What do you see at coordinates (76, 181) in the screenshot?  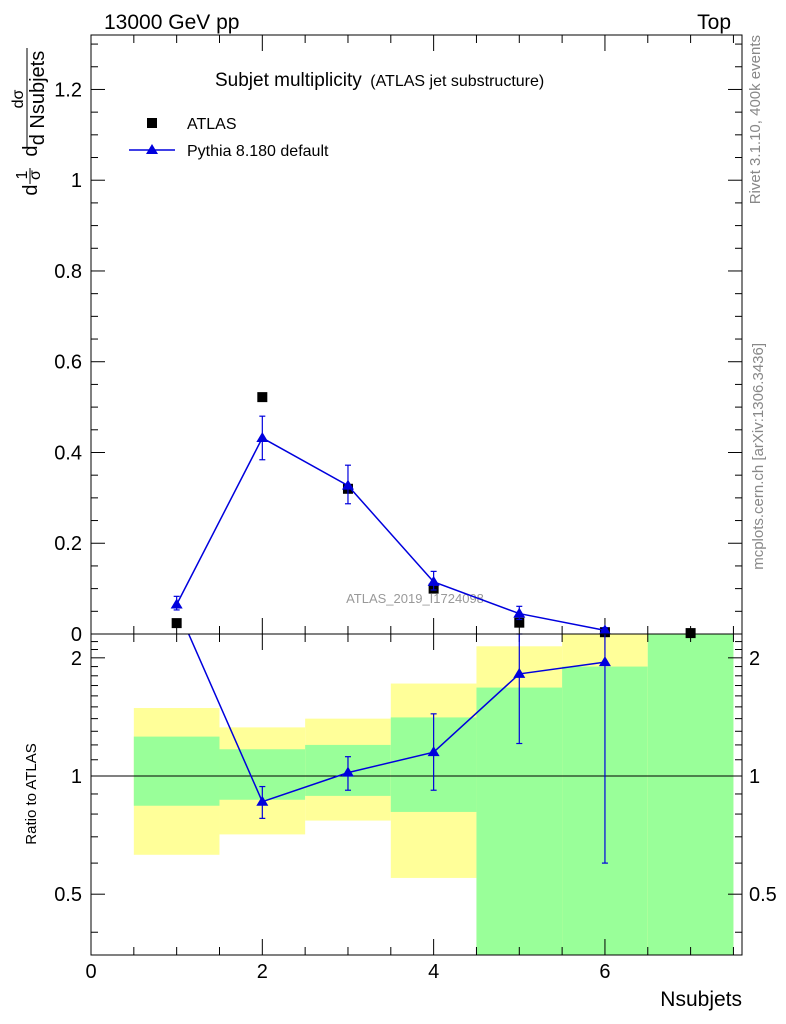 I see `upper-y-tick-label: 1` at bounding box center [76, 181].